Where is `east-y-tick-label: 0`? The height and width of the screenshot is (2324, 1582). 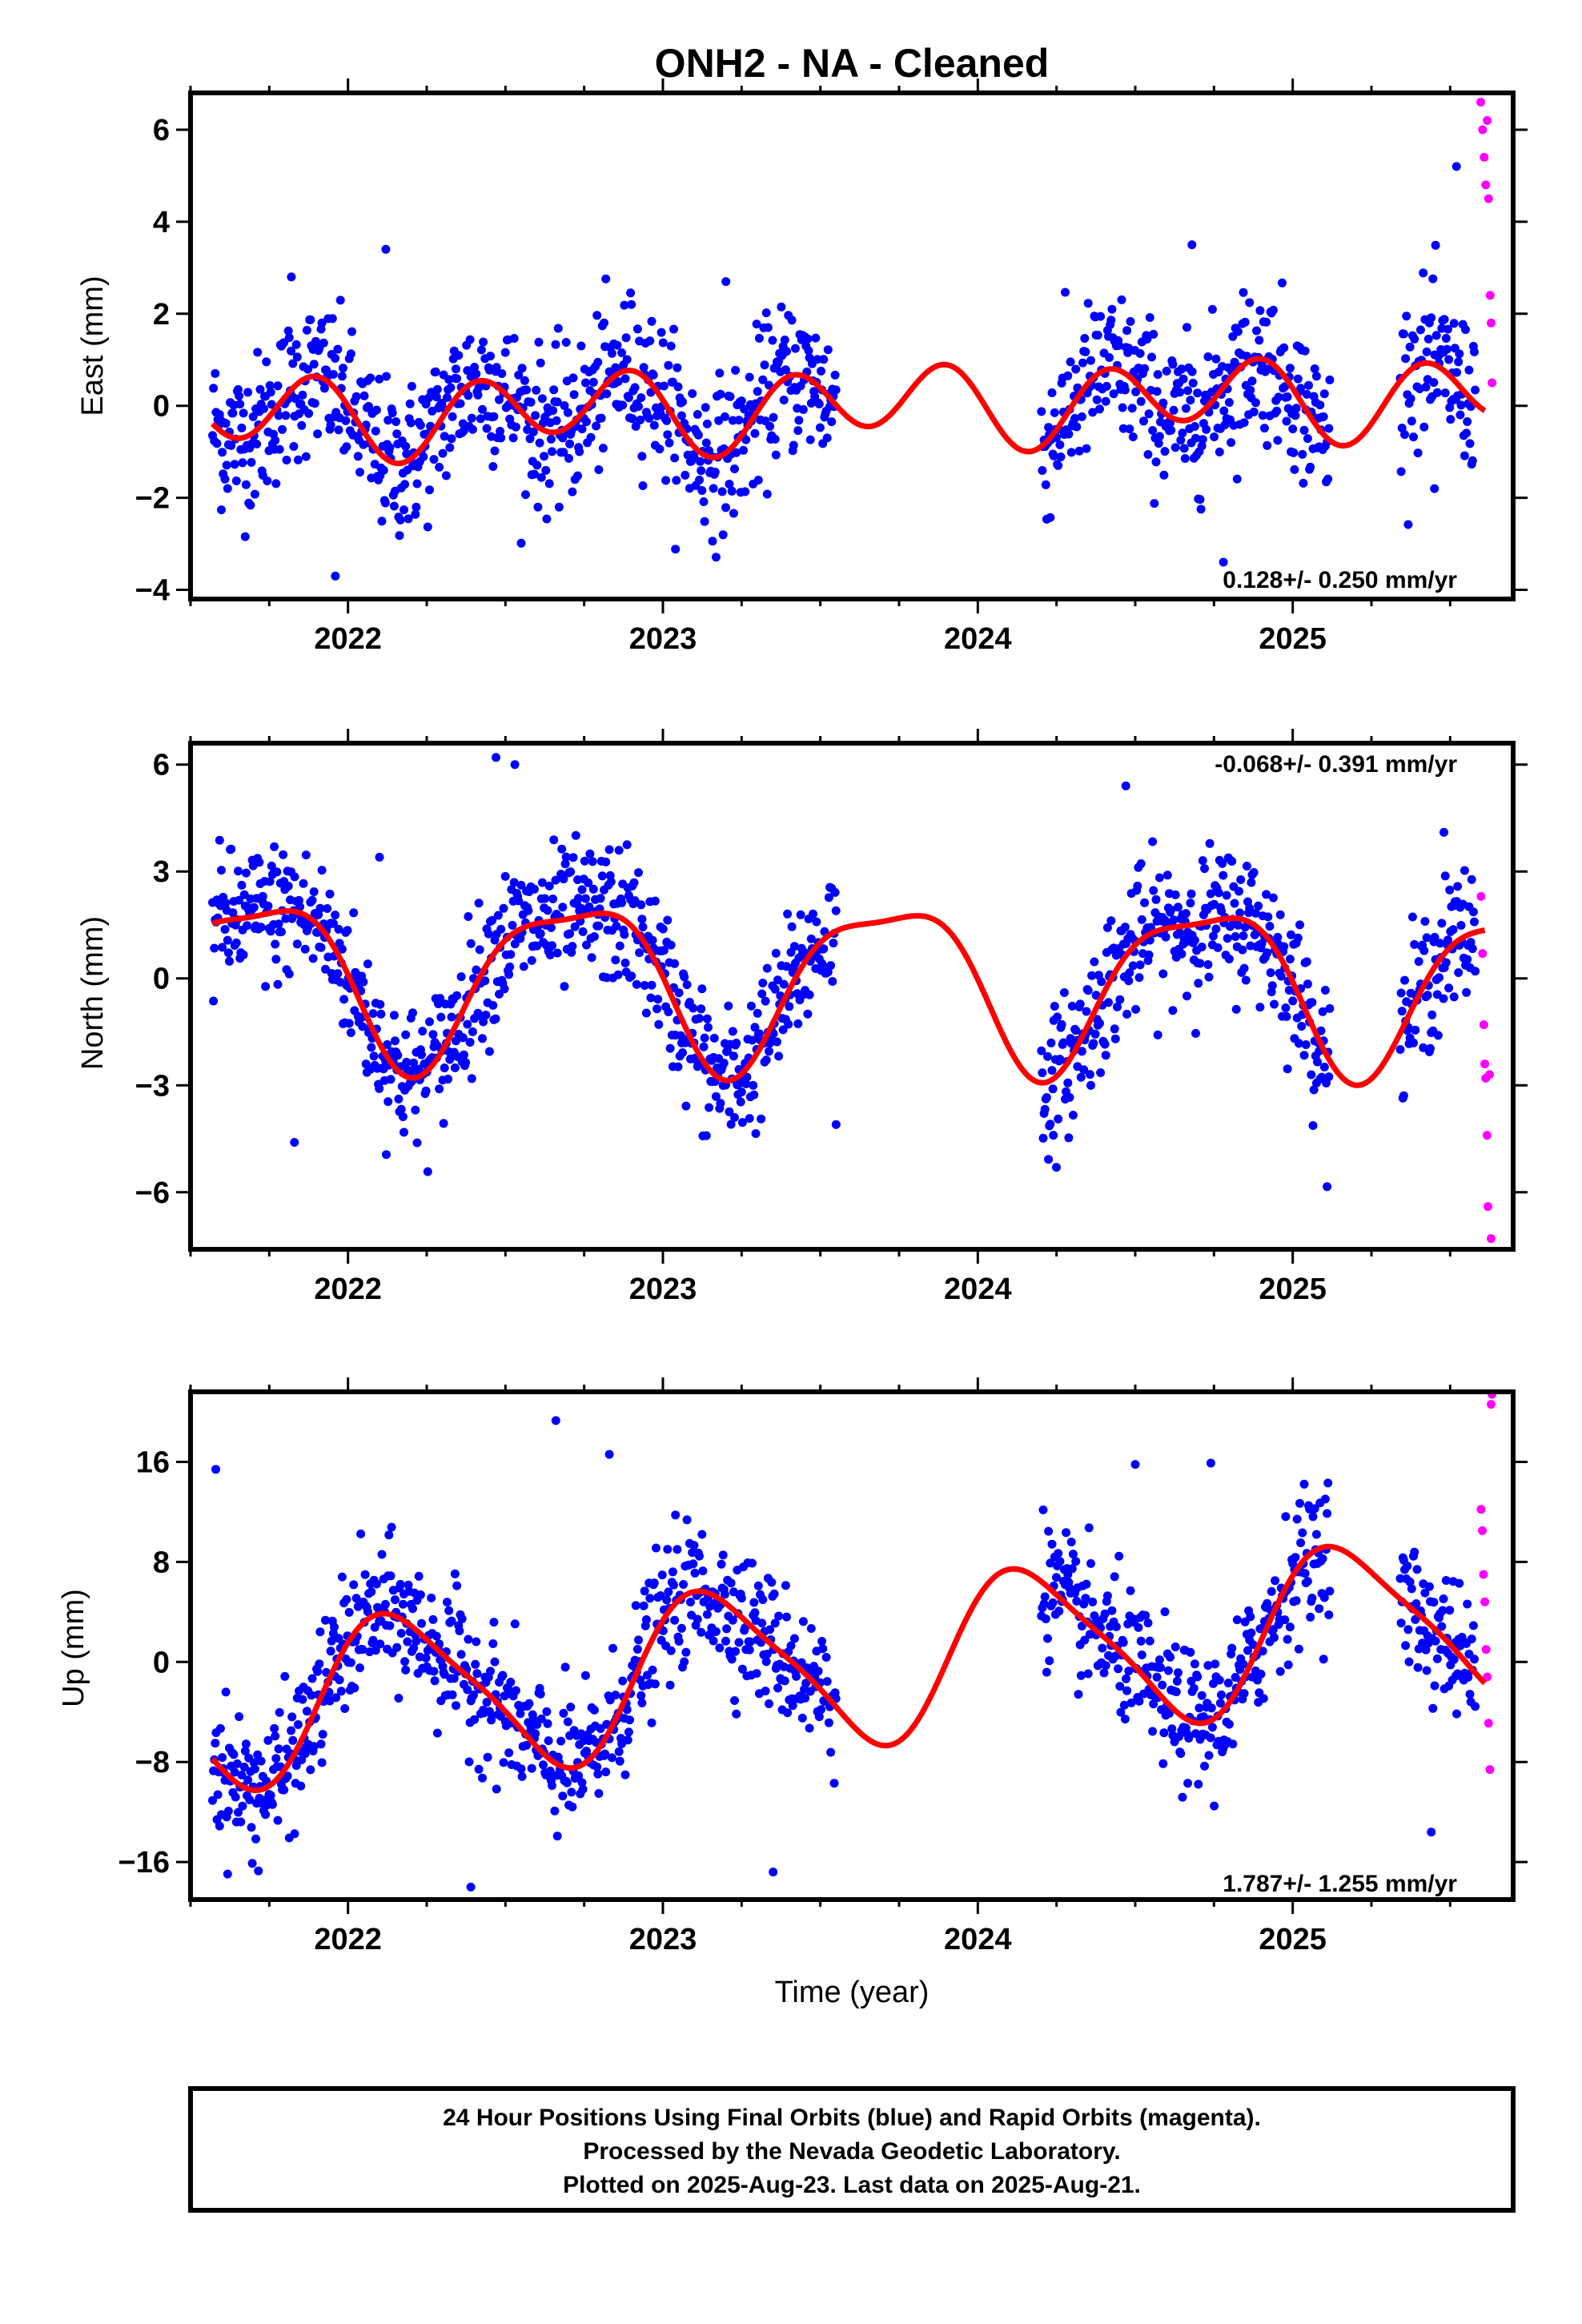 east-y-tick-label: 0 is located at coordinates (161, 407).